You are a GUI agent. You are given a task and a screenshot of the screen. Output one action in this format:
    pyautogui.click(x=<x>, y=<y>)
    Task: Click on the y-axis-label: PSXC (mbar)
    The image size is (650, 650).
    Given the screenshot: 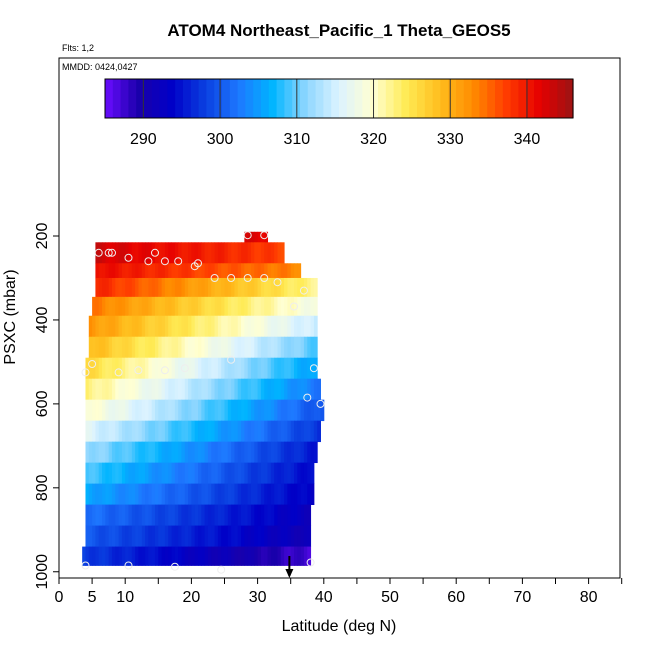 What is the action you would take?
    pyautogui.click(x=10, y=316)
    